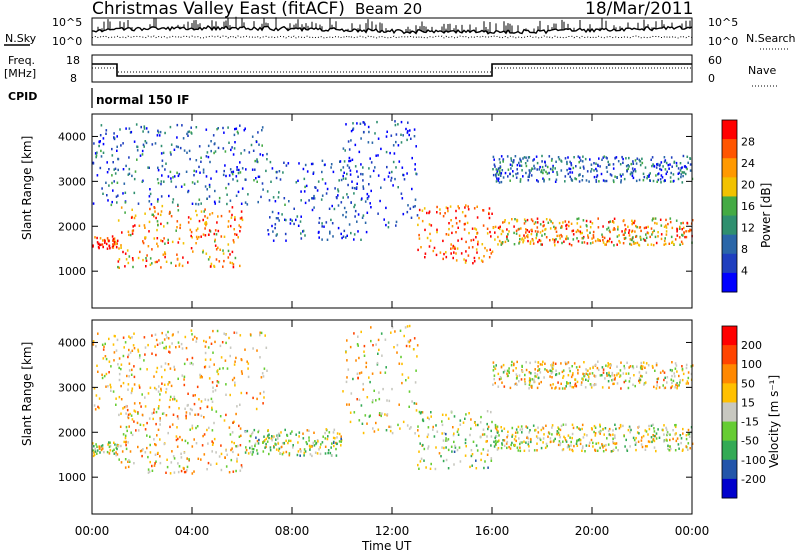 This screenshot has width=800, height=554. I want to click on nsearch-tick-high: 10^5, so click(723, 22).